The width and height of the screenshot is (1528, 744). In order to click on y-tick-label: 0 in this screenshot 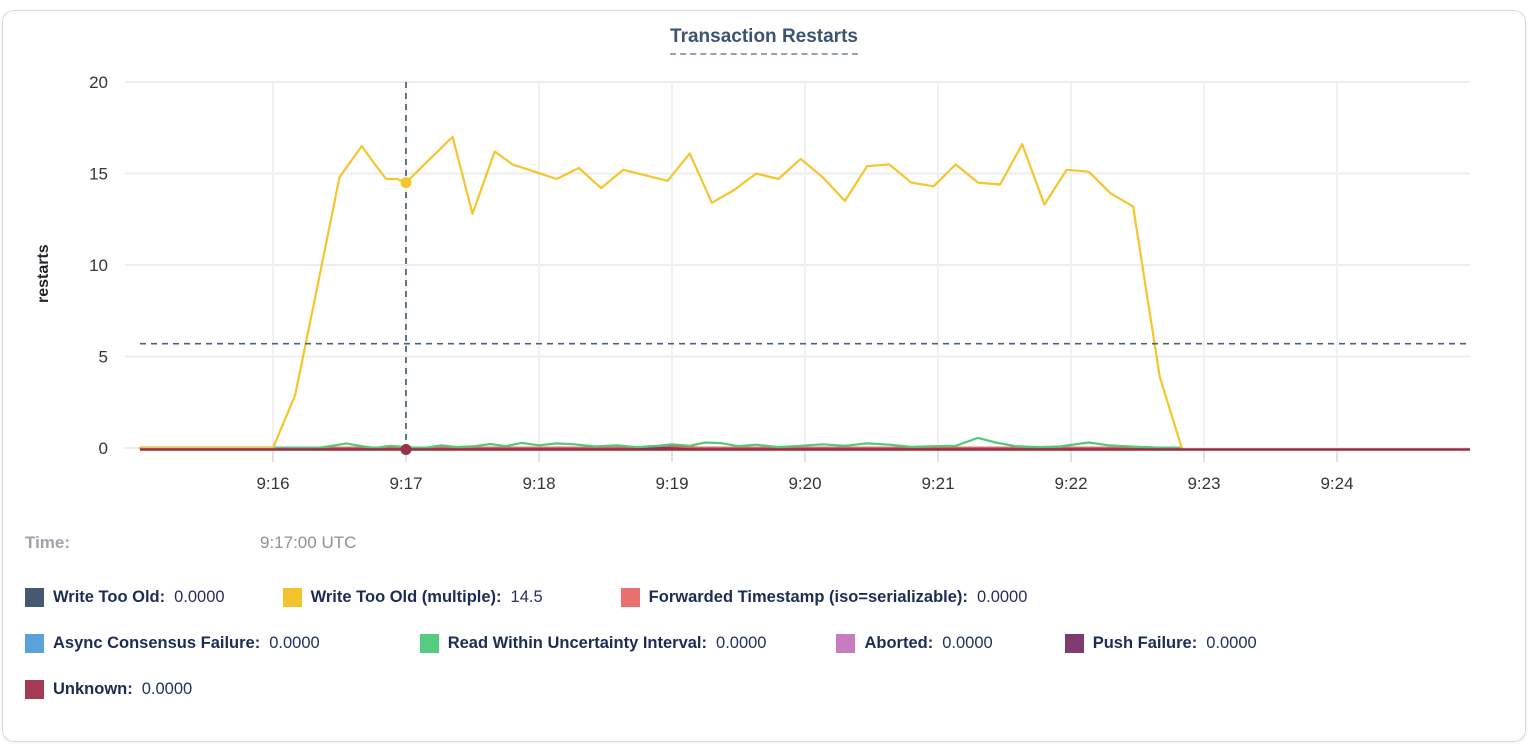, I will do `click(103, 448)`.